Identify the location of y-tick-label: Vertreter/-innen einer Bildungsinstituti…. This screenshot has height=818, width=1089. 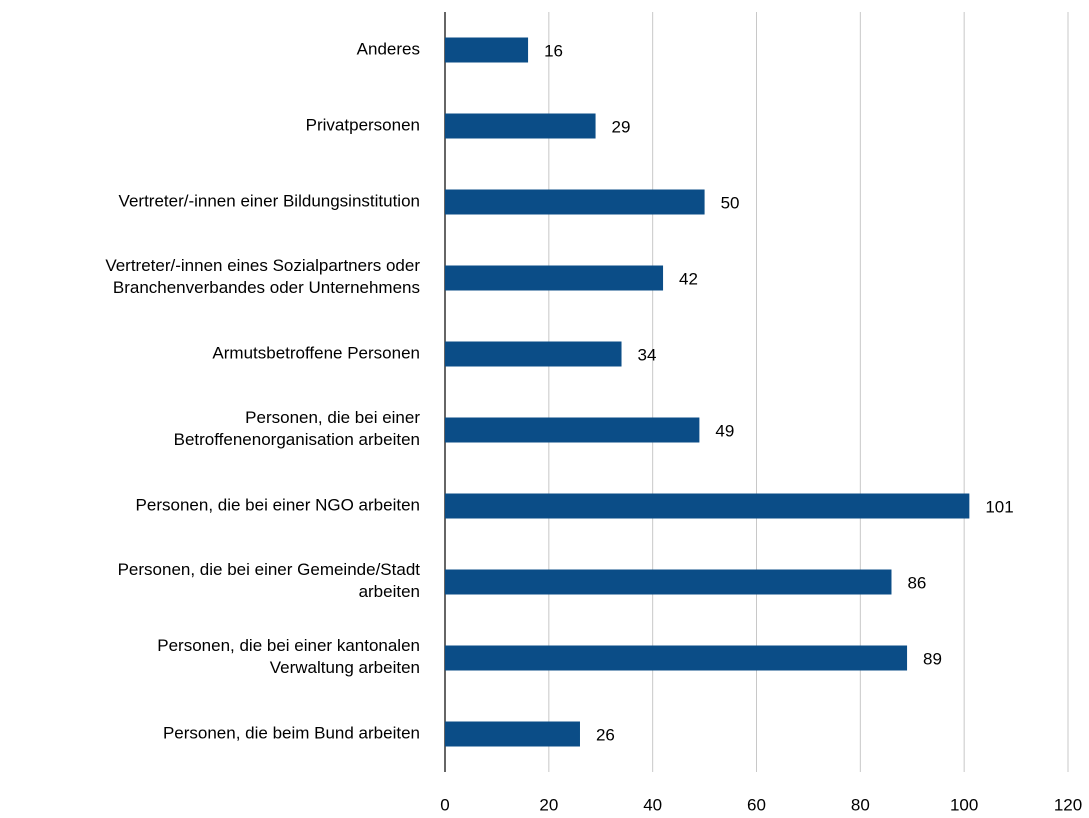
(269, 200).